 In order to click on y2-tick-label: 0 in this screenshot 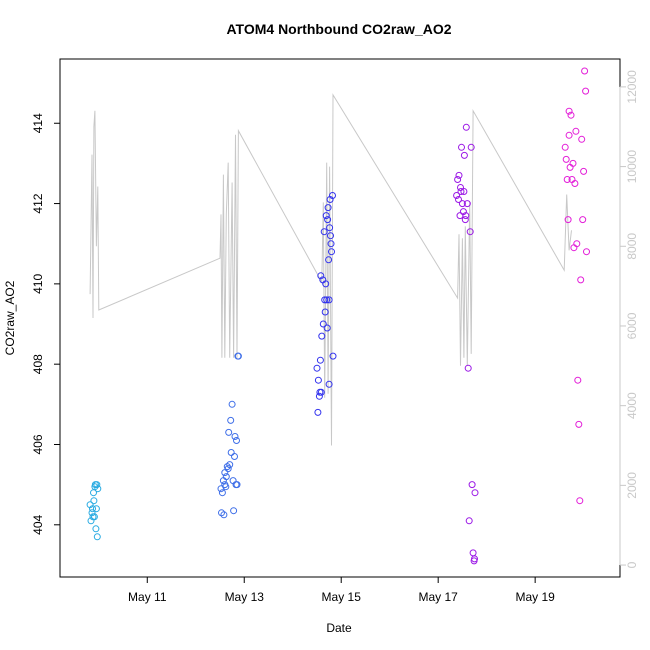, I will do `click(632, 564)`.